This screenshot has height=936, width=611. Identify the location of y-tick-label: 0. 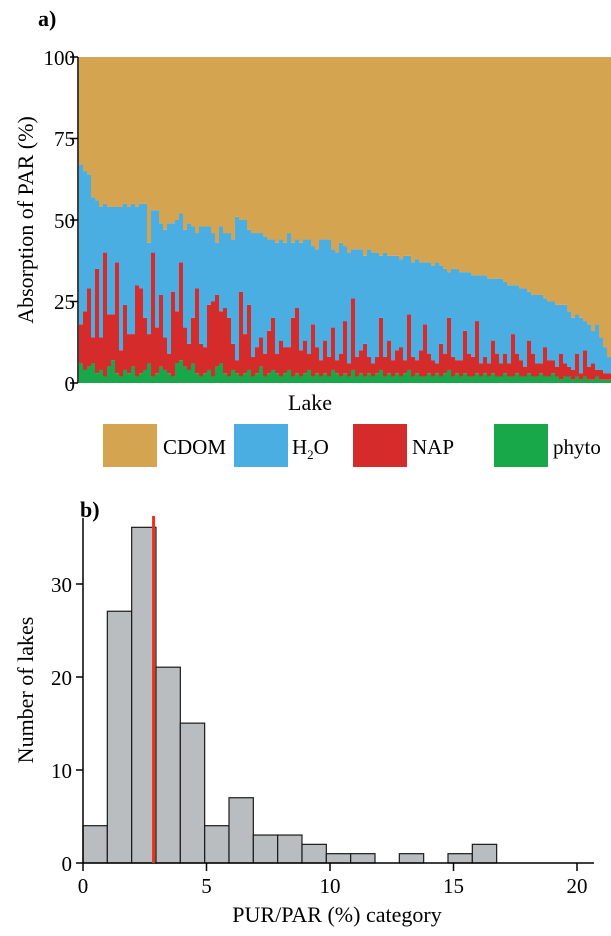
(70, 384).